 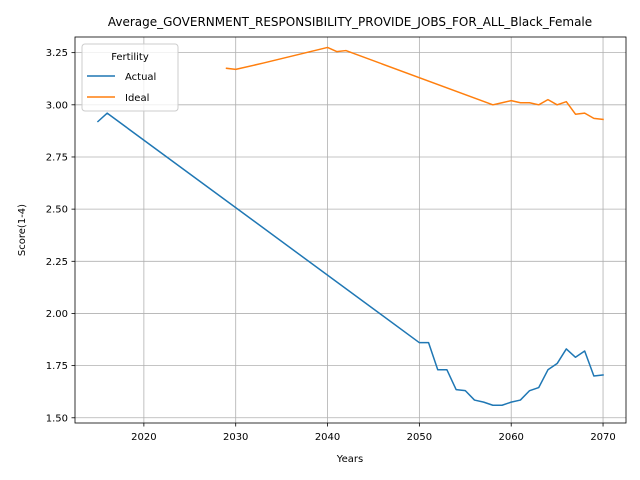 I want to click on legend-label-actual: Actual, so click(x=140, y=77).